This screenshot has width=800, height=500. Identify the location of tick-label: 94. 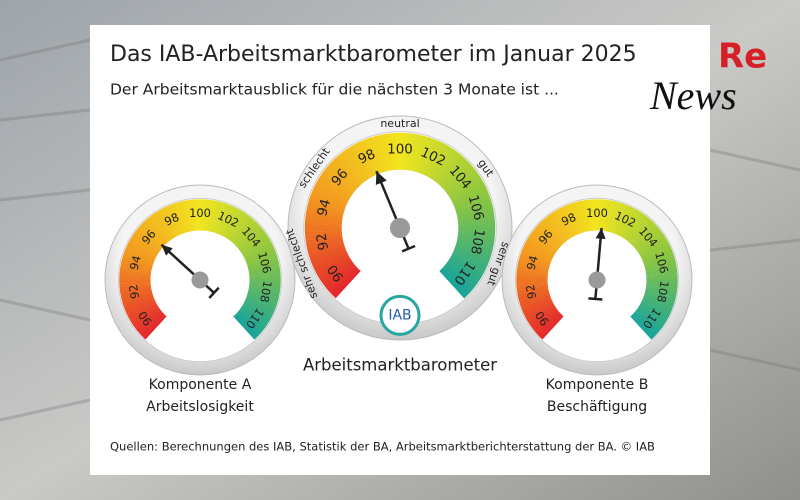
(532, 263).